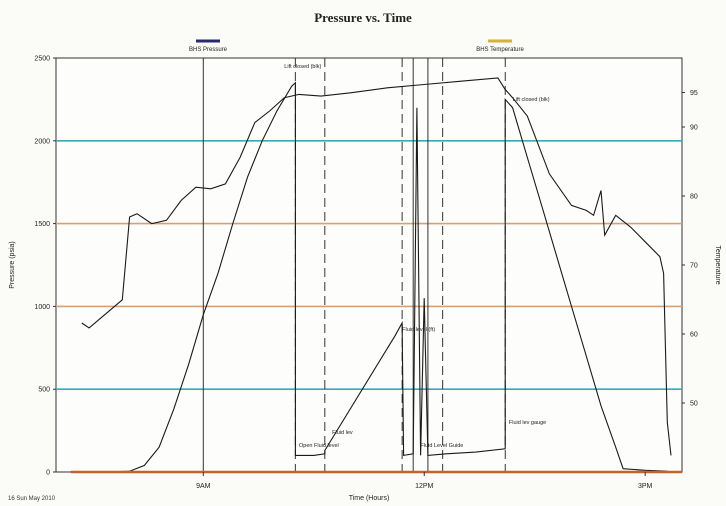 The height and width of the screenshot is (506, 726). Describe the element at coordinates (363, 17) in the screenshot. I see `chart-title: Pressure vs. Time` at that location.